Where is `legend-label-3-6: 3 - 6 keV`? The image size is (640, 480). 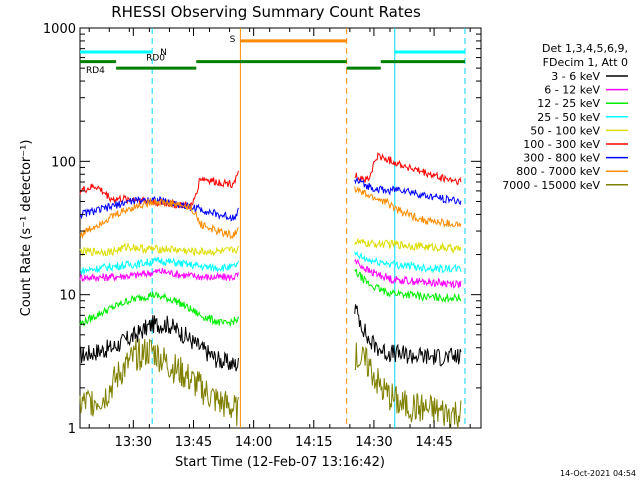 legend-label-3-6: 3 - 6 keV is located at coordinates (575, 76).